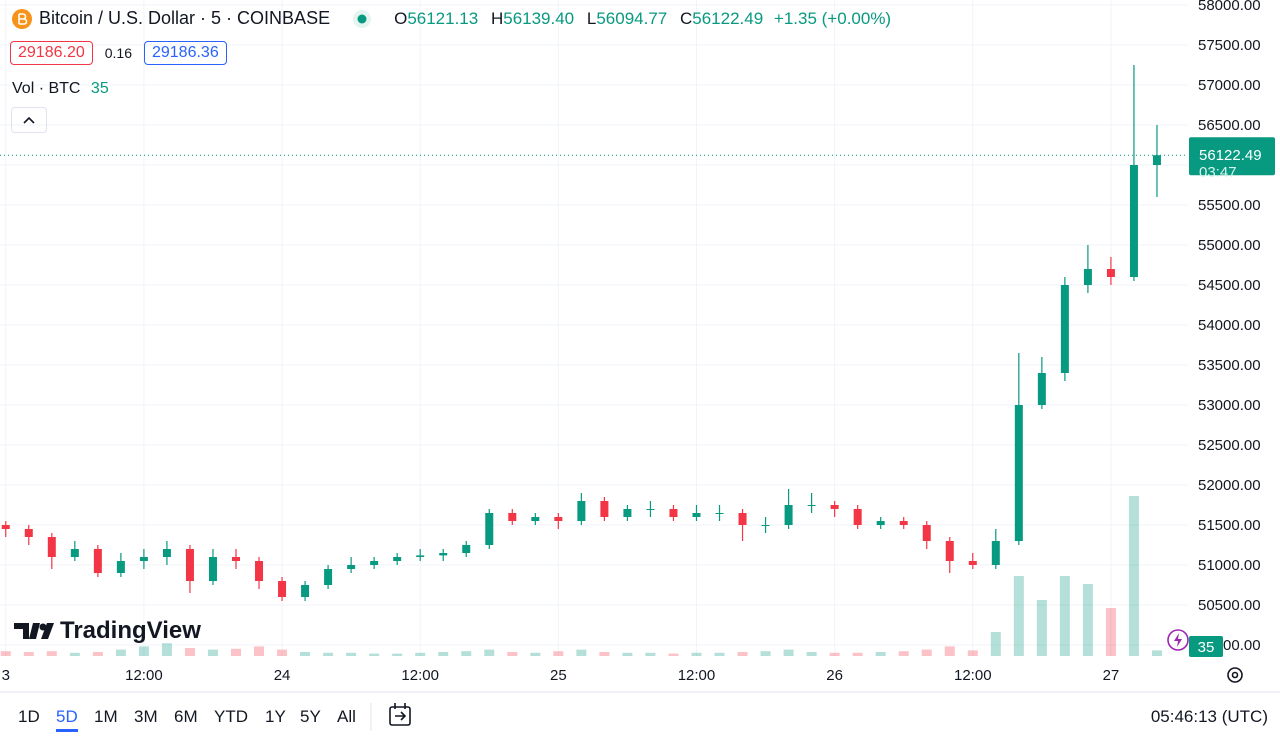 Image resolution: width=1280 pixels, height=740 pixels. I want to click on y-tick-label: 54000.00, so click(1229, 325).